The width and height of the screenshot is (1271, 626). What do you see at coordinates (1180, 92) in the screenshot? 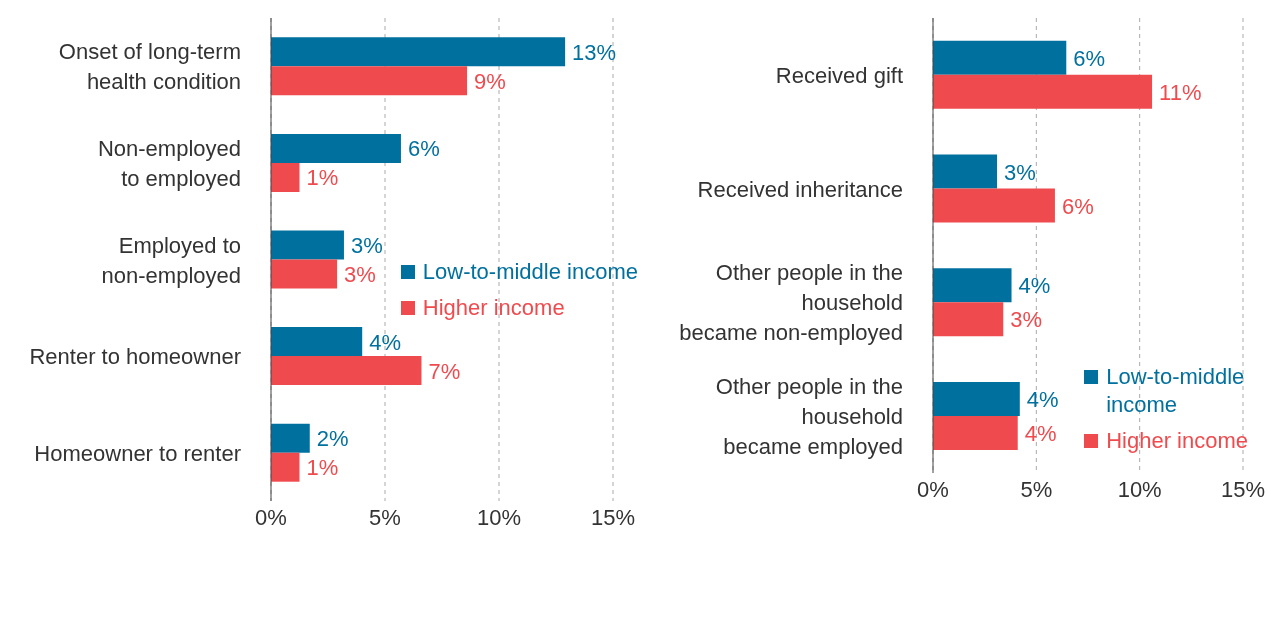
I see `data-label: 11%` at bounding box center [1180, 92].